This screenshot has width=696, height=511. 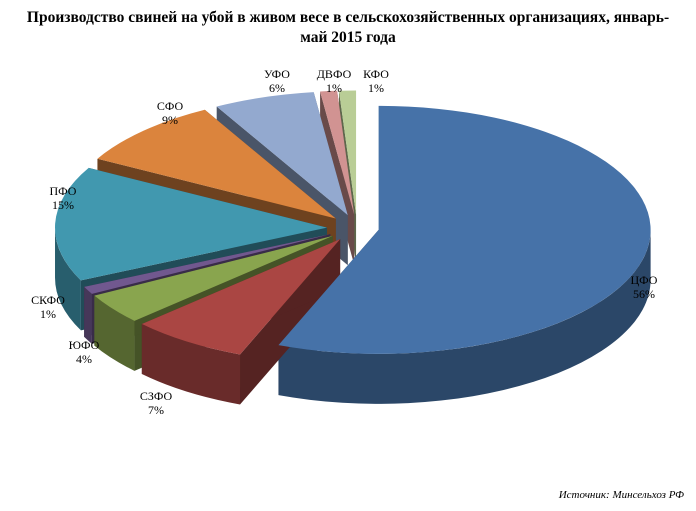 What do you see at coordinates (48, 314) in the screenshot?
I see `label-value-3: 1%` at bounding box center [48, 314].